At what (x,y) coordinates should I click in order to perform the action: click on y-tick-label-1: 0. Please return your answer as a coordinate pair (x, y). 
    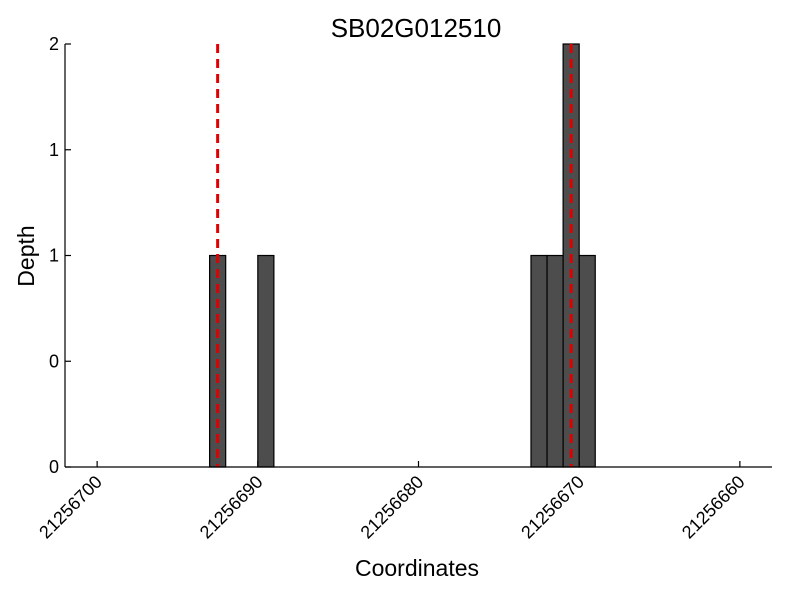
    Looking at the image, I should click on (54, 361).